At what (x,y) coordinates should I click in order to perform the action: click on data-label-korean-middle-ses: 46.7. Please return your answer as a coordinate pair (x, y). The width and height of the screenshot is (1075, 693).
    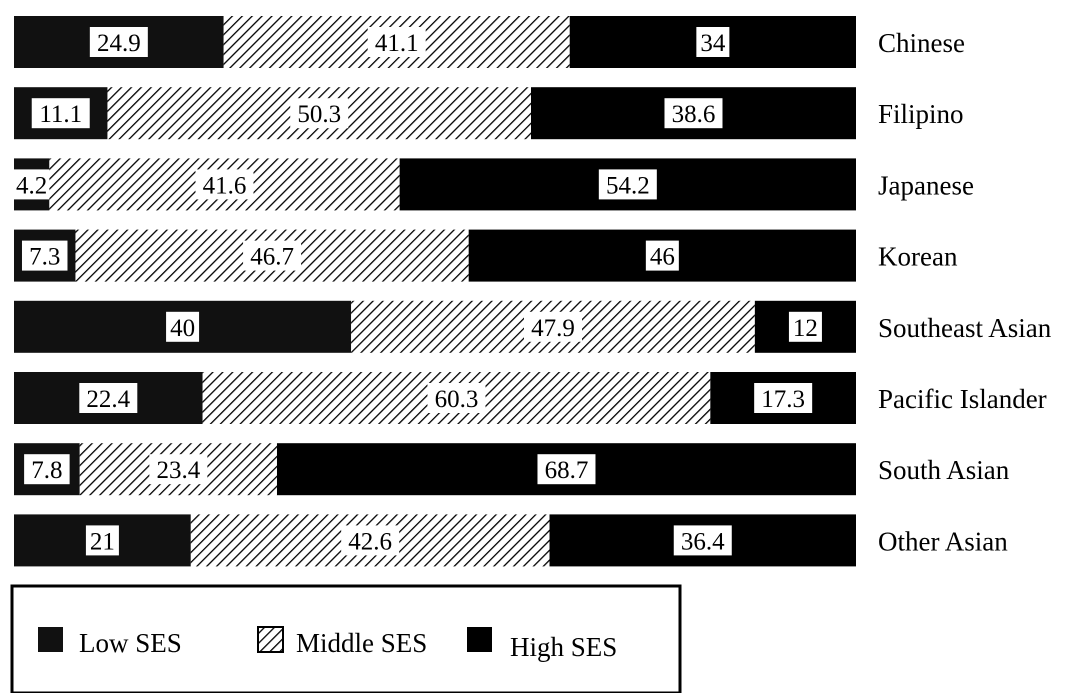
    Looking at the image, I should click on (272, 257).